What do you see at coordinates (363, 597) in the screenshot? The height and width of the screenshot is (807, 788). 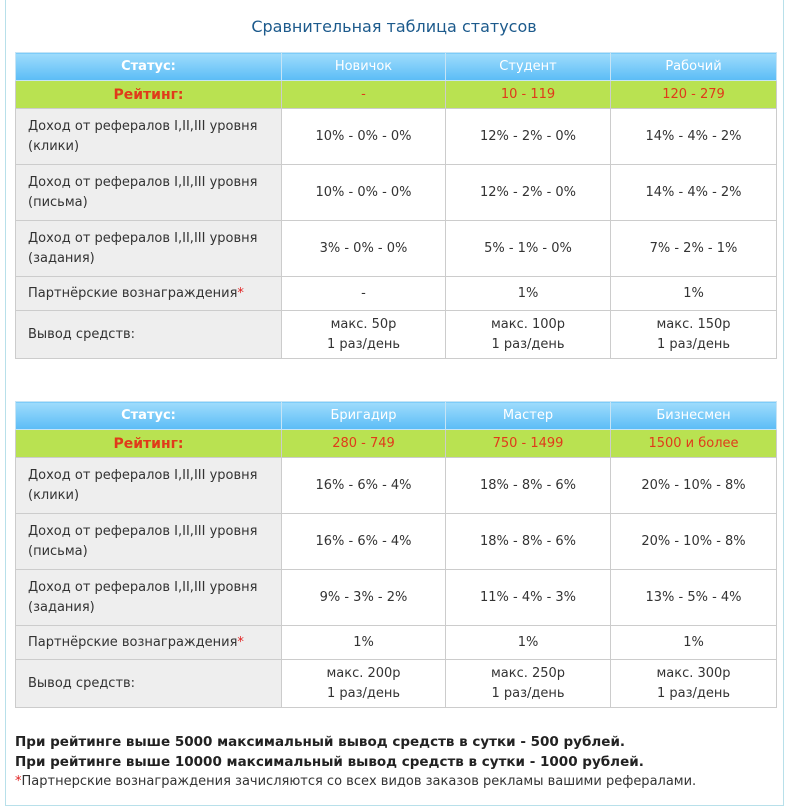 I see `row-value: 9% - 3% - 2%` at bounding box center [363, 597].